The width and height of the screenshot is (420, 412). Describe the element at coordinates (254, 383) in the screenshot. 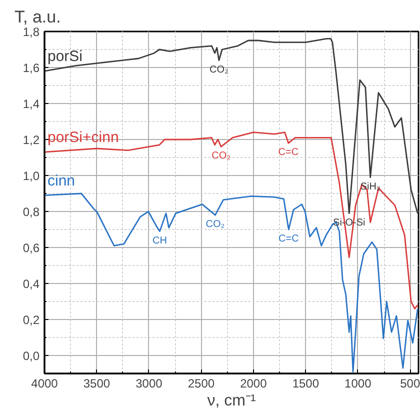

I see `x-tick-label: 2000` at that location.